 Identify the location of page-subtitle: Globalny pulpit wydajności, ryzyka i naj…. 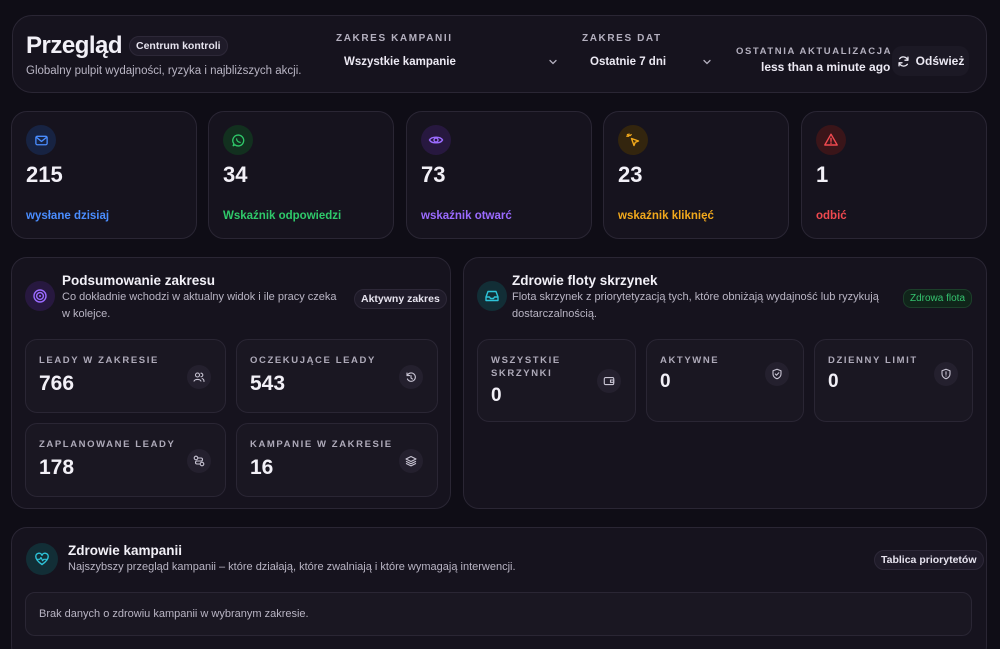
(164, 71).